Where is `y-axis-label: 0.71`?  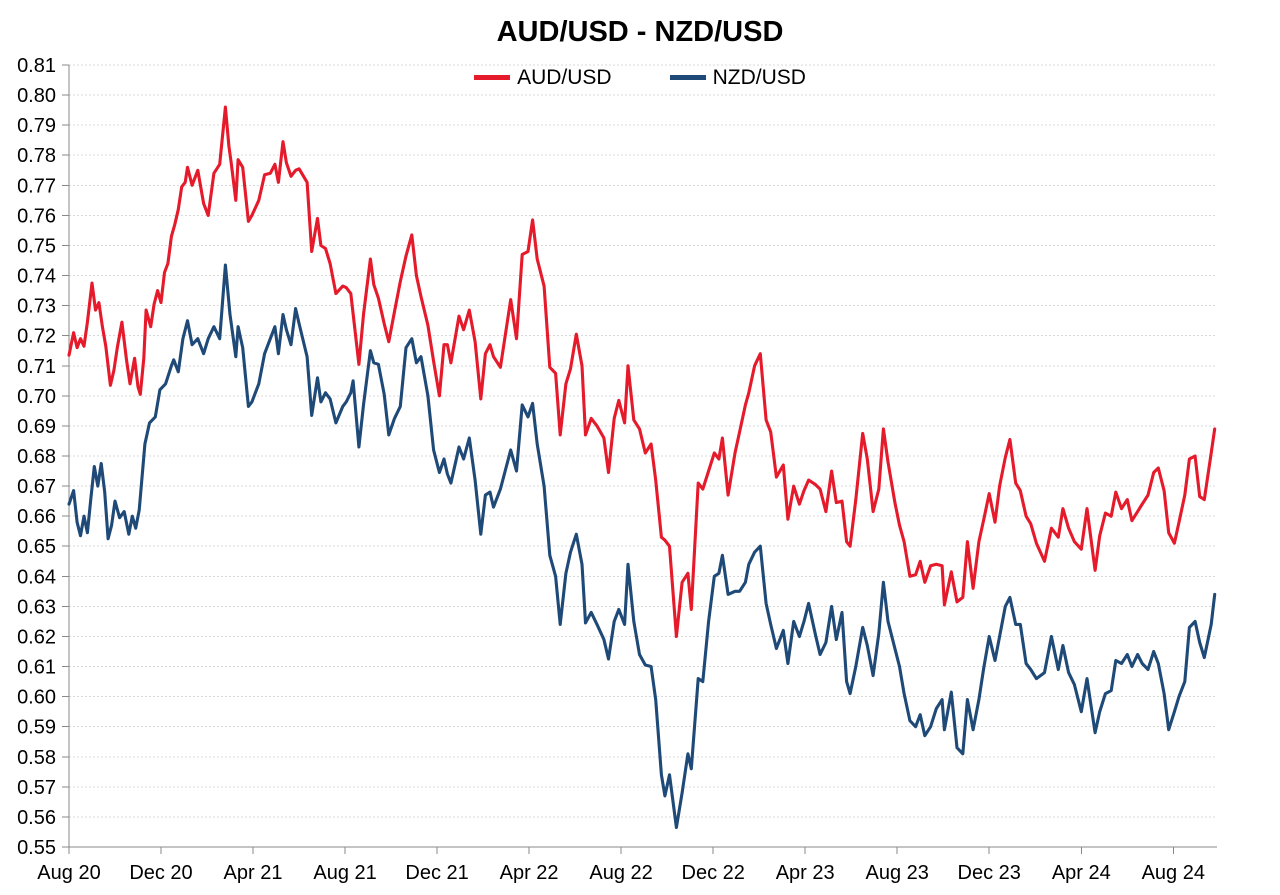 y-axis-label: 0.71 is located at coordinates (36, 367).